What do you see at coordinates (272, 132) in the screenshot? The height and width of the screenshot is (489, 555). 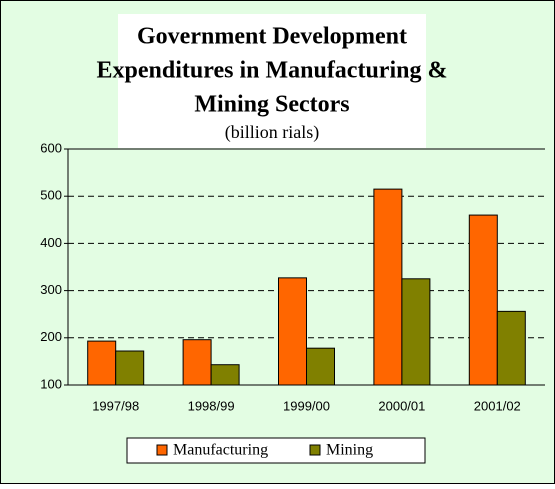 I see `chart-subtitle: (billion rials)` at bounding box center [272, 132].